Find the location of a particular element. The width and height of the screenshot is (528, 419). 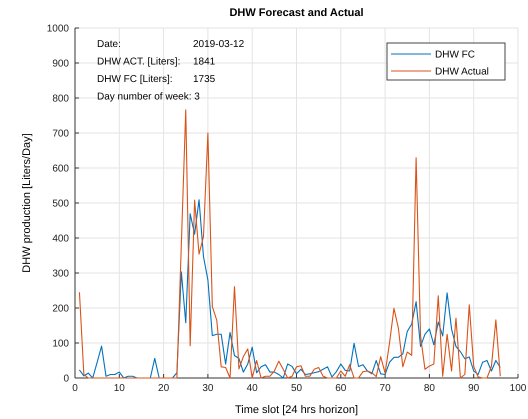

y-tick-label: 200 is located at coordinates (61, 309).